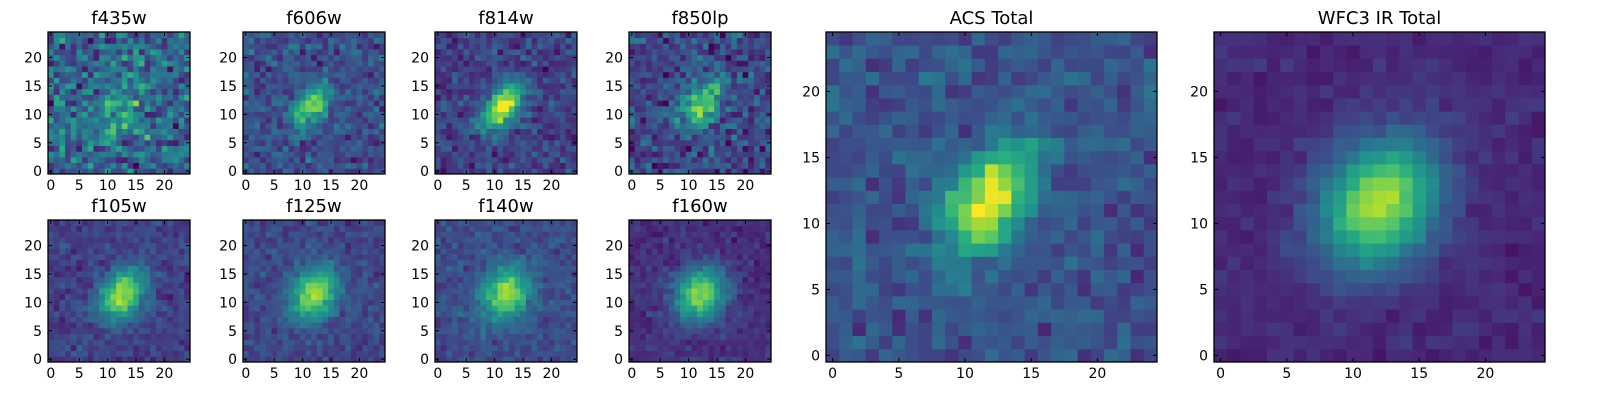  What do you see at coordinates (523, 186) in the screenshot?
I see `x-tick-label: 15` at bounding box center [523, 186].